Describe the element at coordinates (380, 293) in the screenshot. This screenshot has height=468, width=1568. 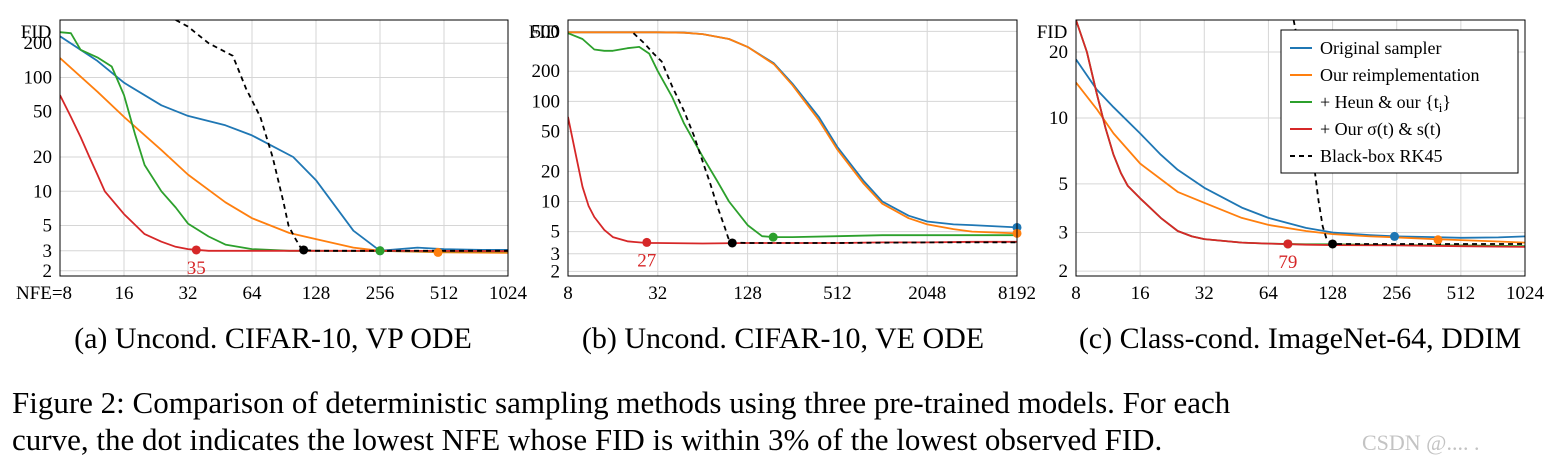
I see `panel-a-xtick-label: 256` at that location.